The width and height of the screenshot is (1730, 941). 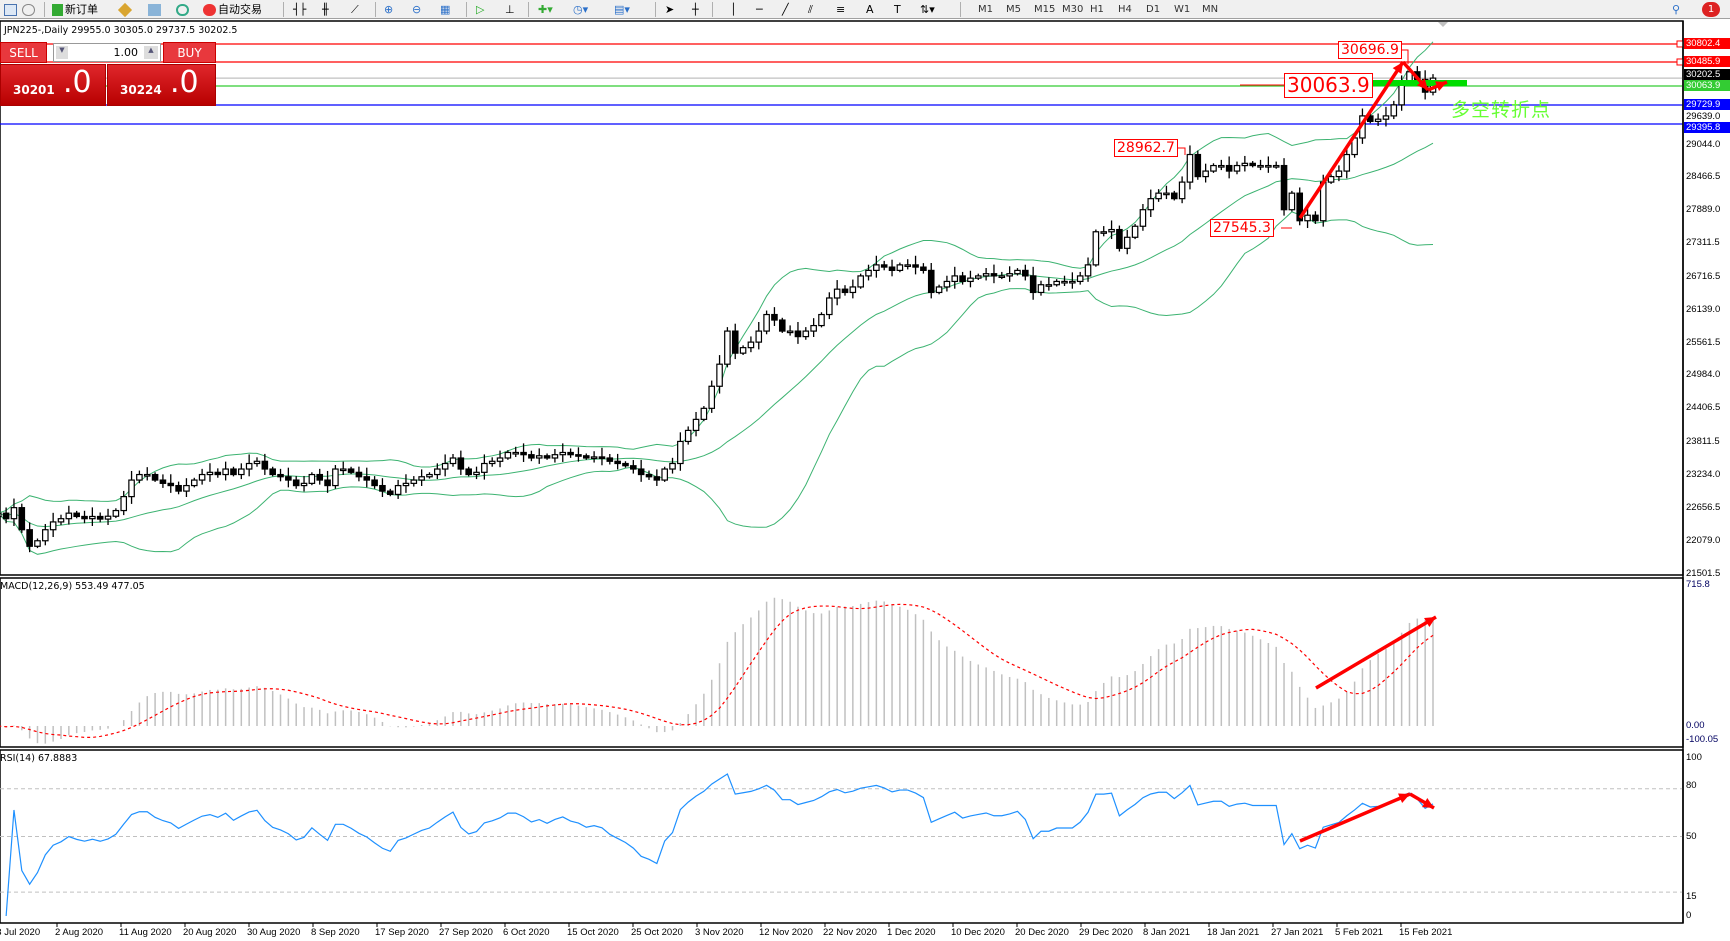 I want to click on rsi-trend-arrow-icon, so click(x=1355, y=817).